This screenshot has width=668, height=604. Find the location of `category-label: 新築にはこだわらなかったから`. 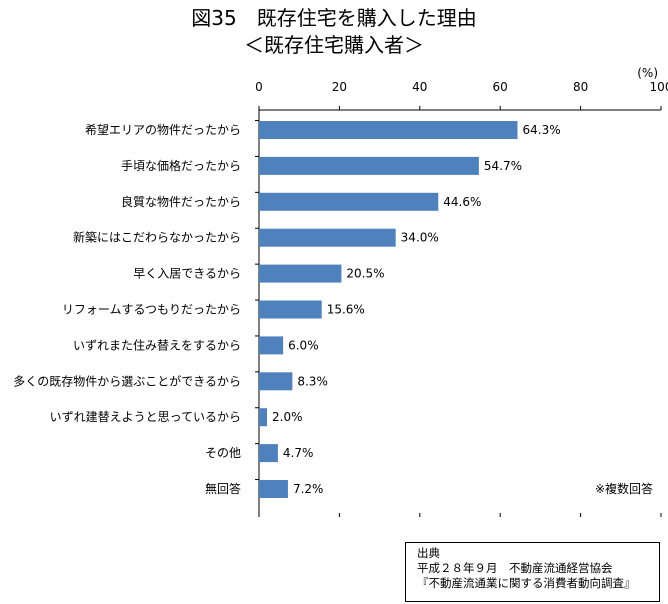

category-label: 新築にはこだわらなかったから is located at coordinates (157, 237).